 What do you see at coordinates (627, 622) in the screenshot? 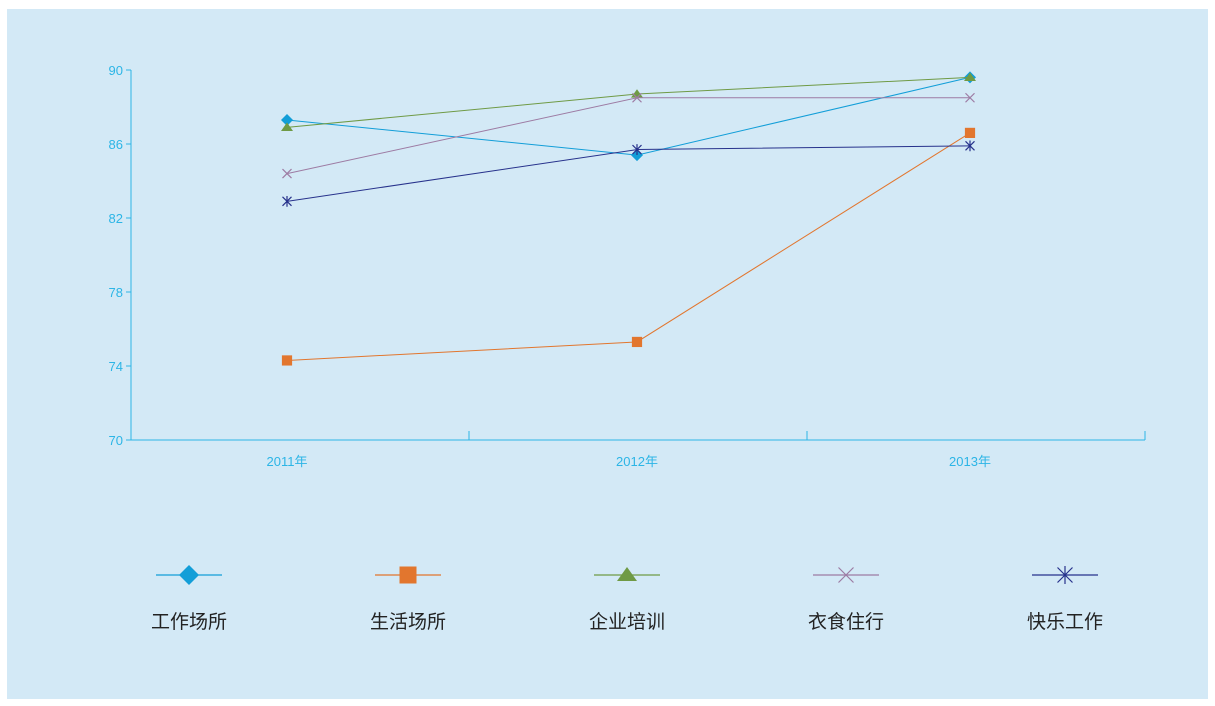
I see `legend-label: 企业培训` at bounding box center [627, 622].